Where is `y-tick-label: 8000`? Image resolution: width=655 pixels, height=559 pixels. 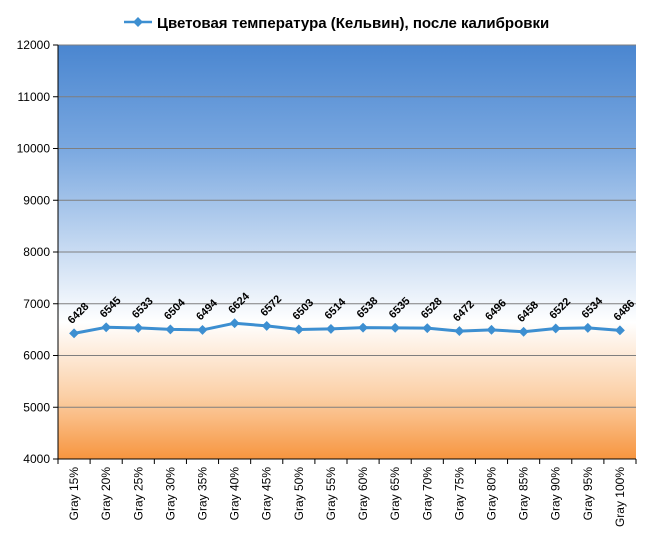
y-tick-label: 8000 is located at coordinates (36, 252).